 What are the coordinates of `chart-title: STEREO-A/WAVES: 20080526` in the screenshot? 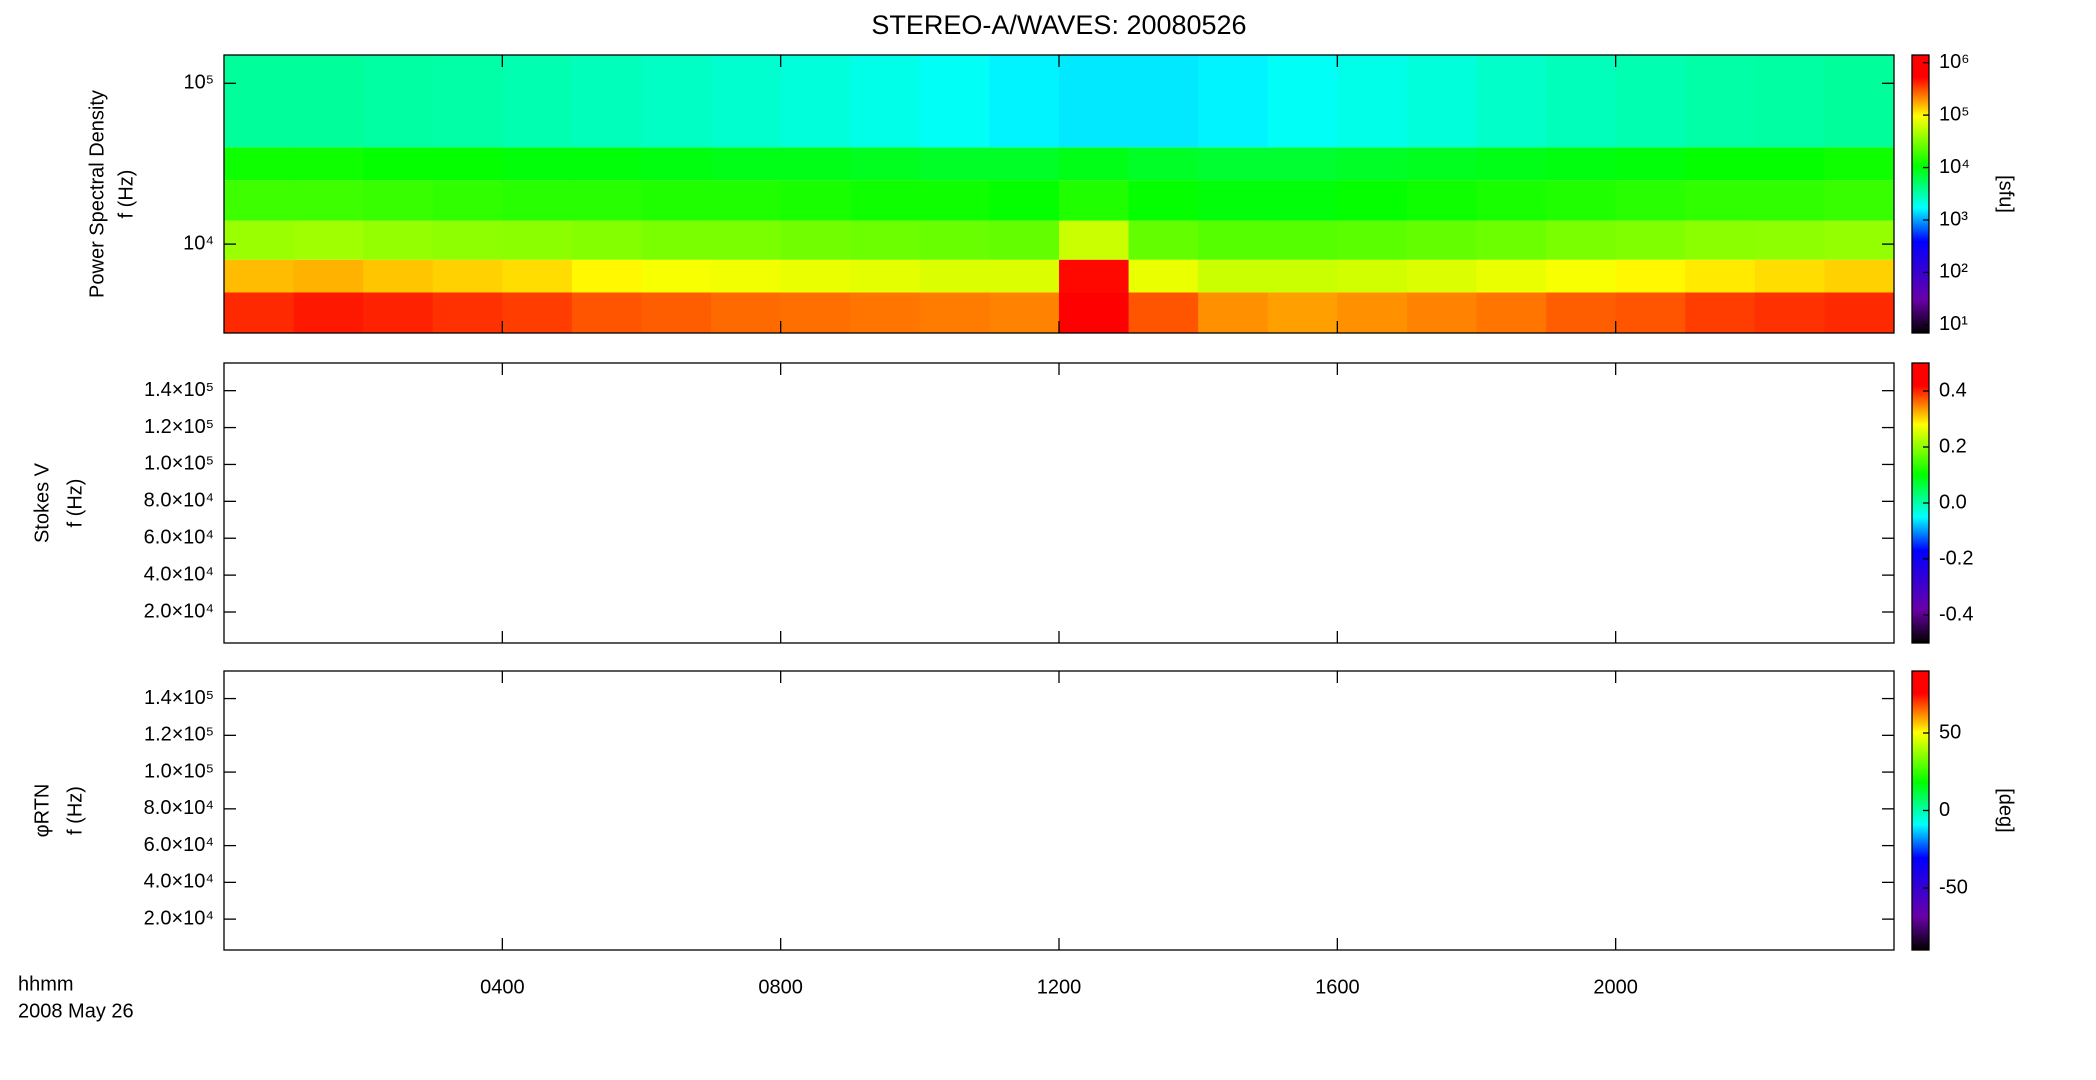 It's located at (1058, 25).